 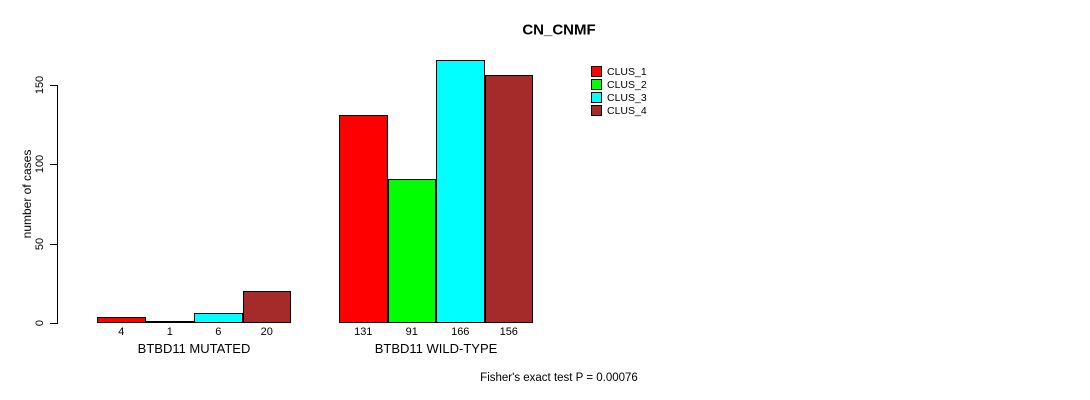 I want to click on y-axis-label: number of cases, so click(x=27, y=194).